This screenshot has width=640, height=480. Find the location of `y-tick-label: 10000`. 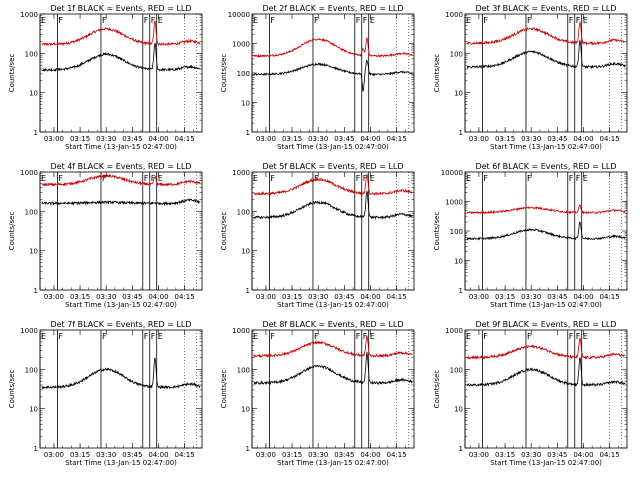

y-tick-label: 10000 is located at coordinates (239, 15).